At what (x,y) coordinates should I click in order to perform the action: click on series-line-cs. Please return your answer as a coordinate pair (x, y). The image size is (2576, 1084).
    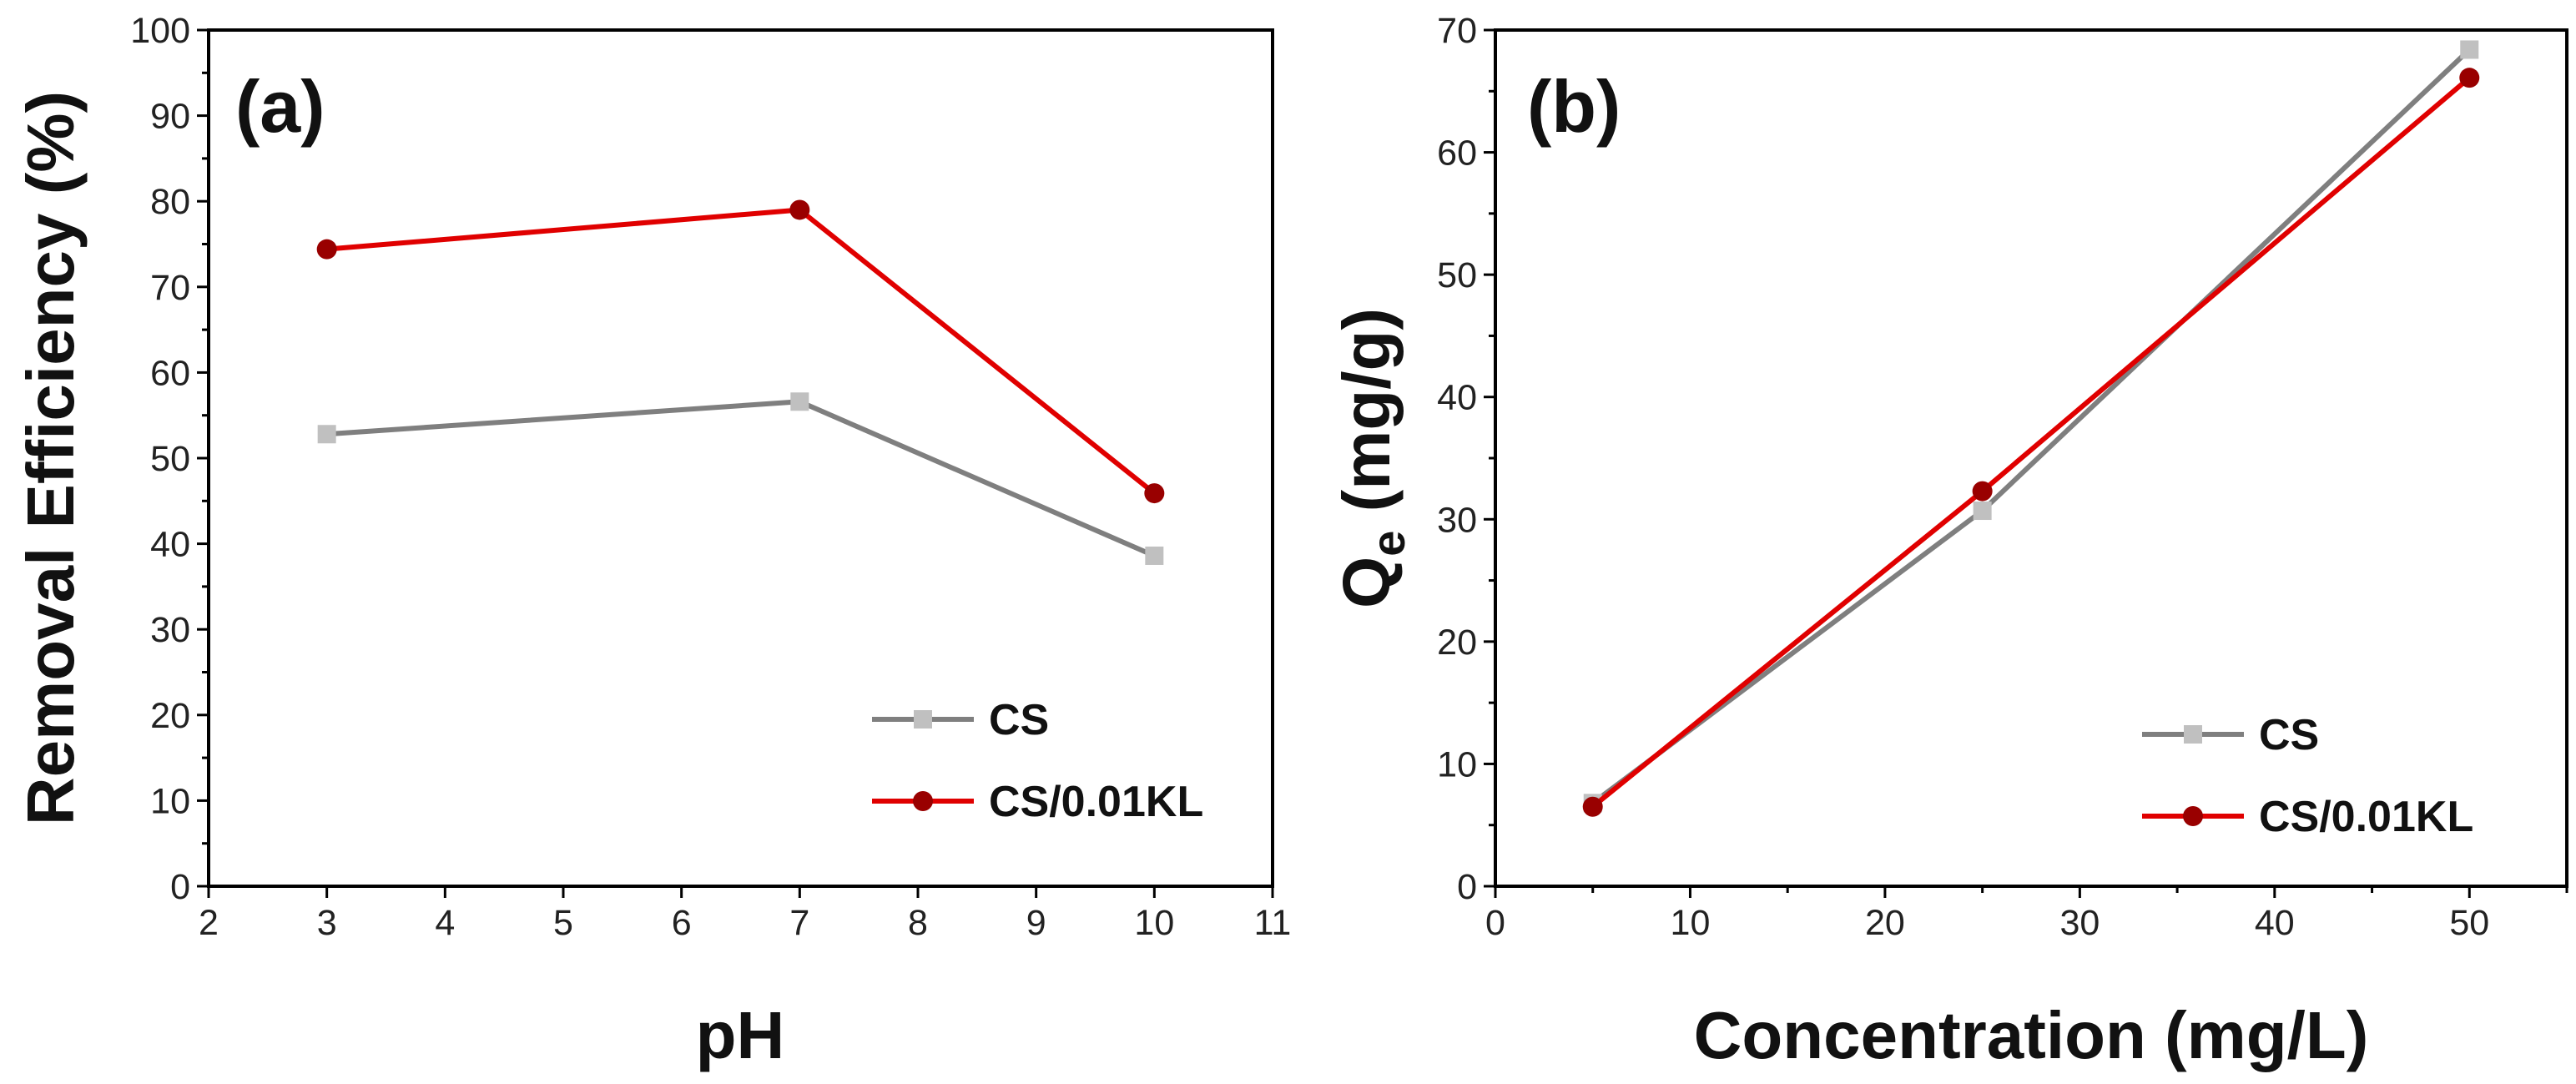
    Looking at the image, I should click on (741, 478).